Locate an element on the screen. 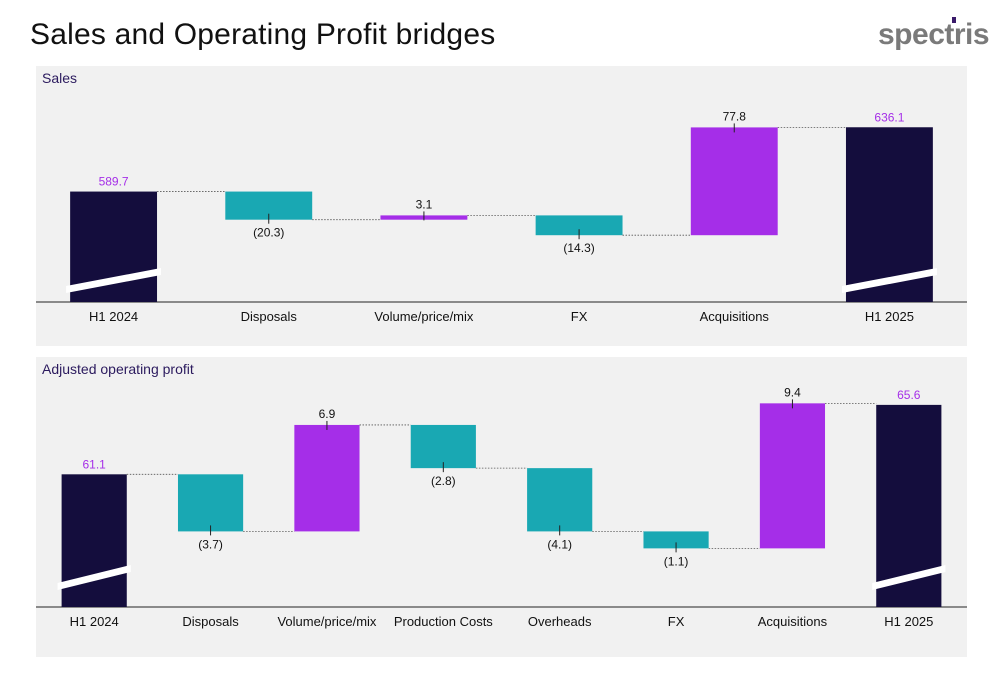 This screenshot has height=685, width=1000. data-label: (14.3) is located at coordinates (578, 248).